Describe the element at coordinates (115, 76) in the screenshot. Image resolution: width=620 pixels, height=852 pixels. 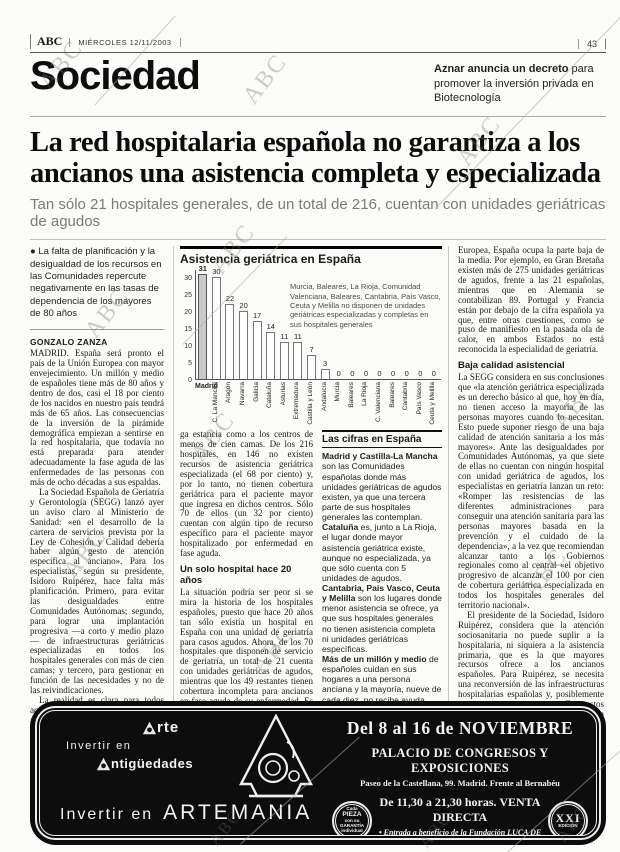
I see `section-title: Sociedad` at that location.